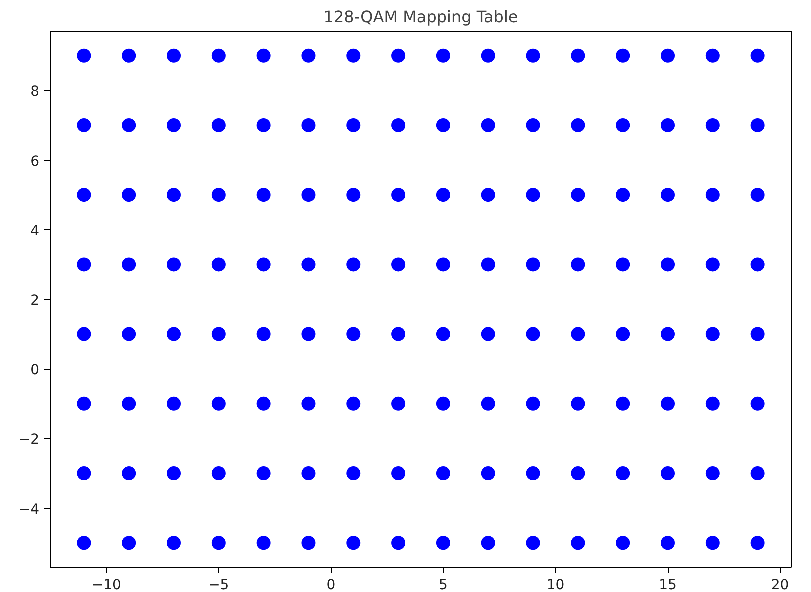  Describe the element at coordinates (107, 585) in the screenshot. I see `x-tick-label: −10` at that location.